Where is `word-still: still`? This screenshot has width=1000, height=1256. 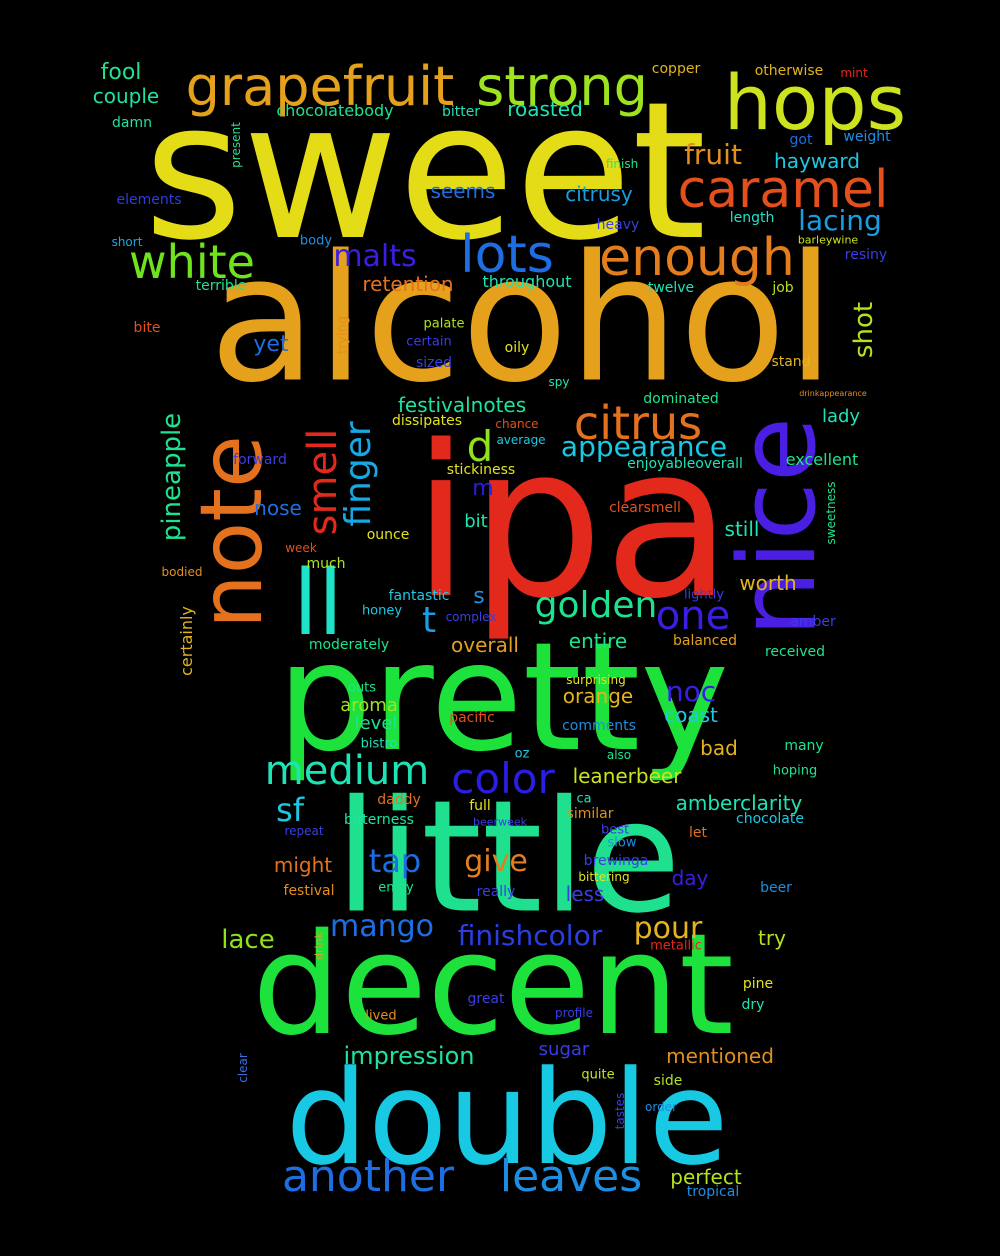
word-still: still is located at coordinates (742, 529).